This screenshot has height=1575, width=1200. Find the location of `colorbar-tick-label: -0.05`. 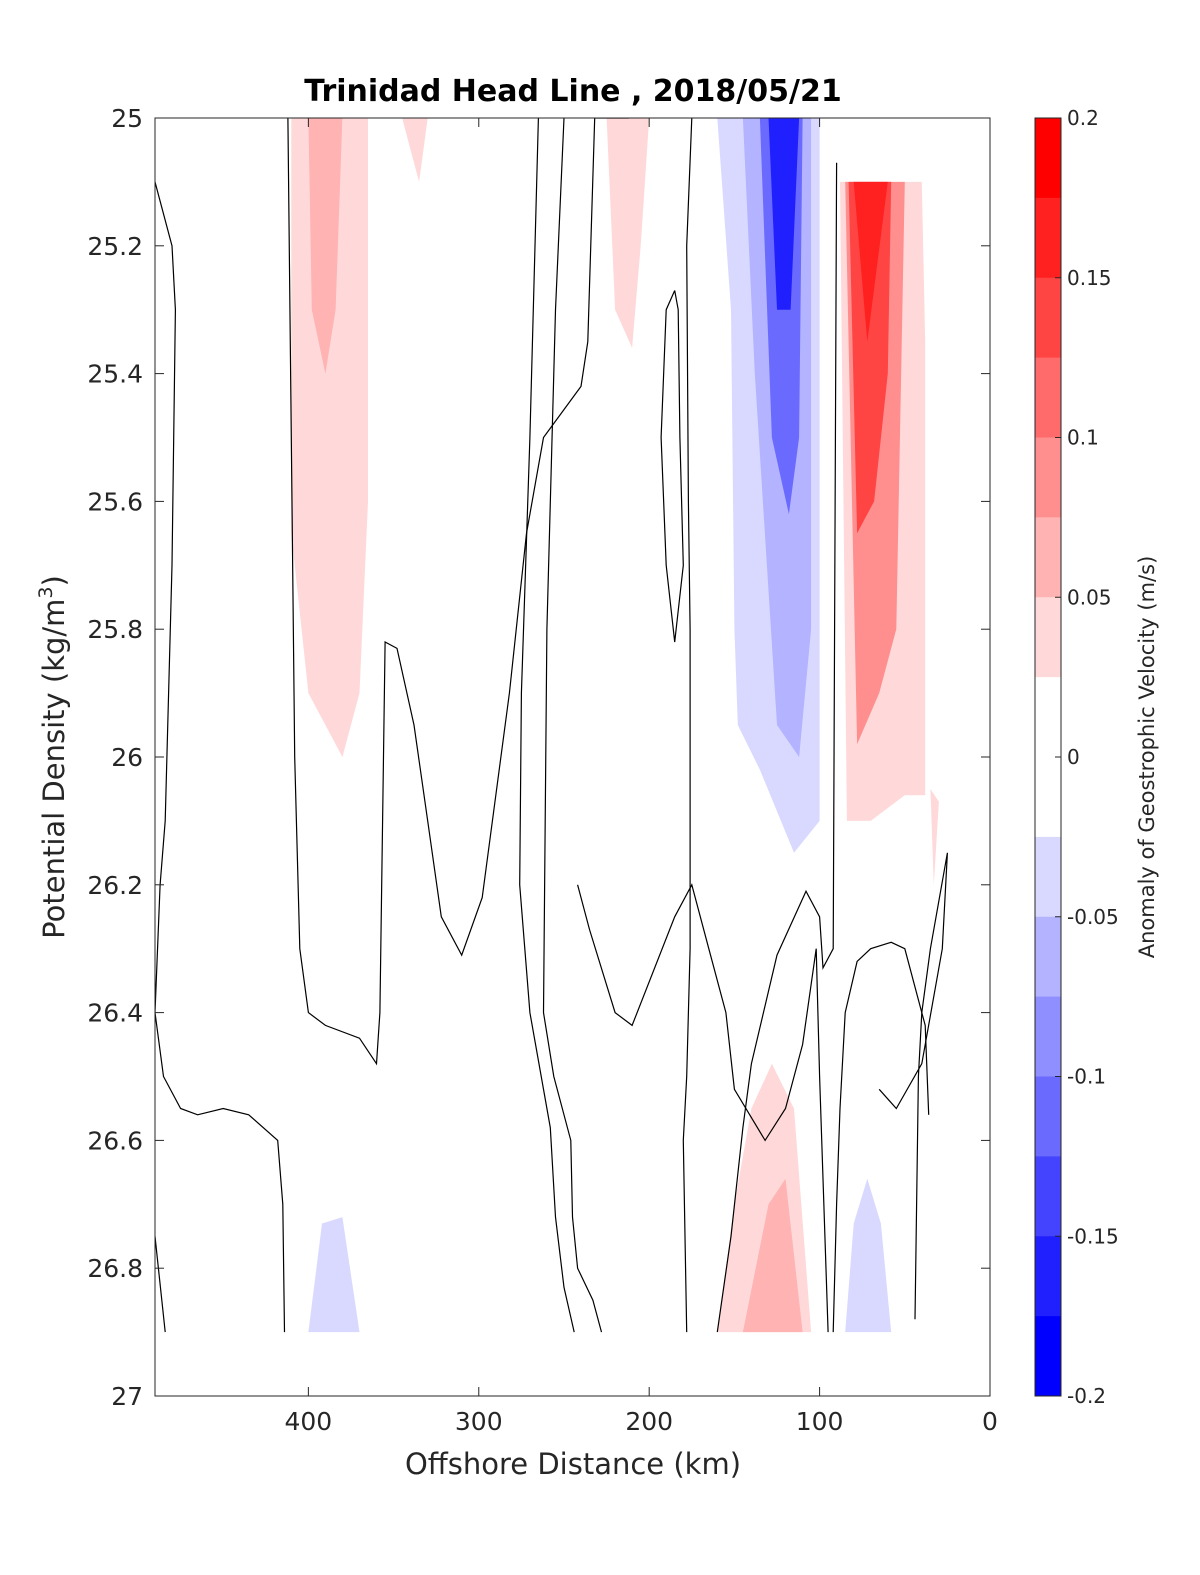

colorbar-tick-label: -0.05 is located at coordinates (1093, 917).